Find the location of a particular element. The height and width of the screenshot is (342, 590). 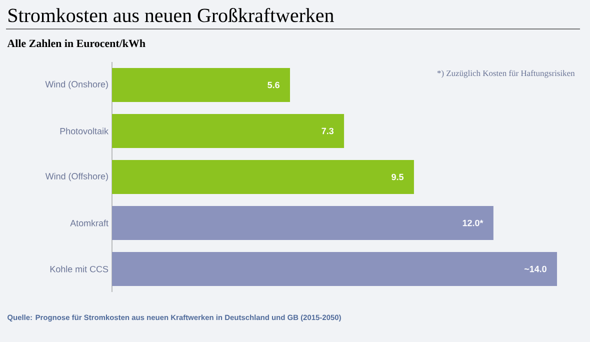

data-label: 9.5 is located at coordinates (398, 177).